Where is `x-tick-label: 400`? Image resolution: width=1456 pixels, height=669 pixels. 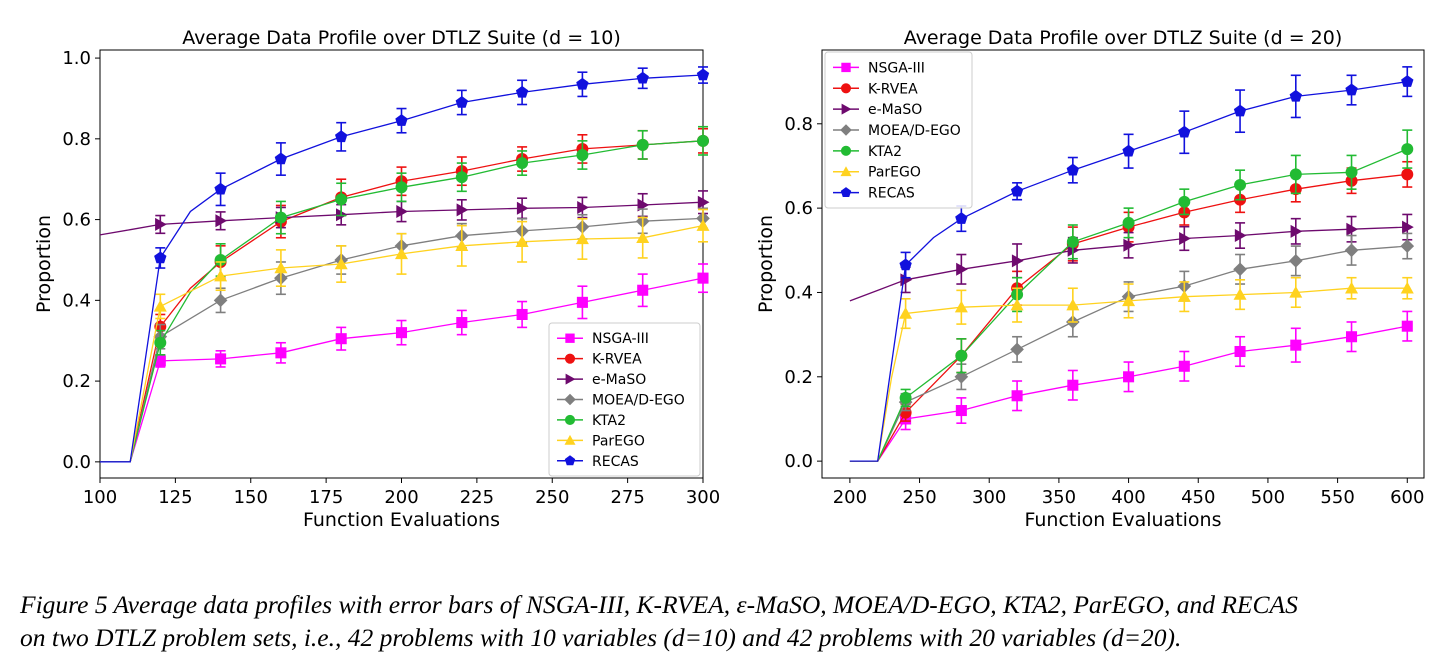 x-tick-label: 400 is located at coordinates (1128, 497).